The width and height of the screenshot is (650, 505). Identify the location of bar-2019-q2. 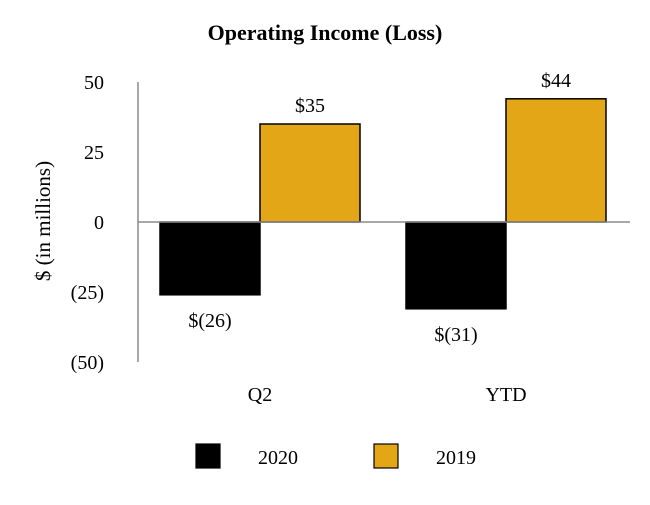
(310, 173).